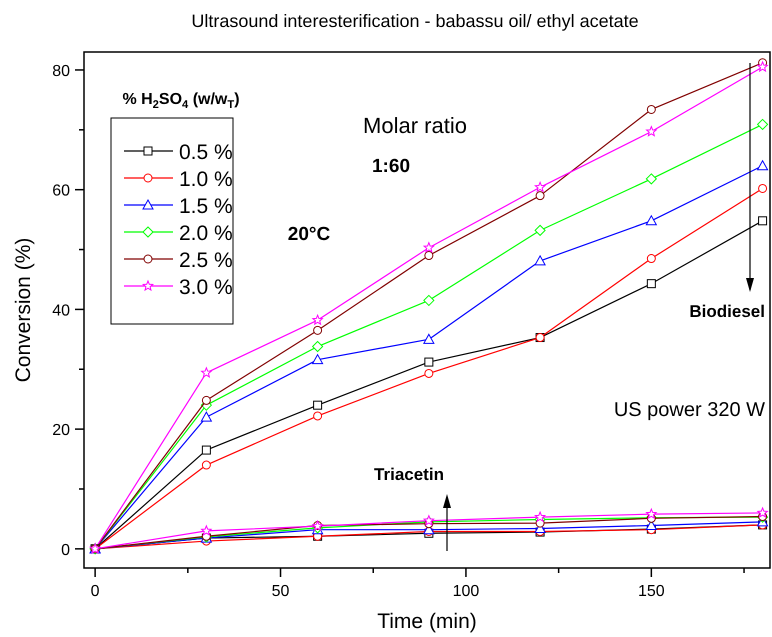 The height and width of the screenshot is (637, 772). I want to click on legend-label: 2.0 %, so click(206, 233).